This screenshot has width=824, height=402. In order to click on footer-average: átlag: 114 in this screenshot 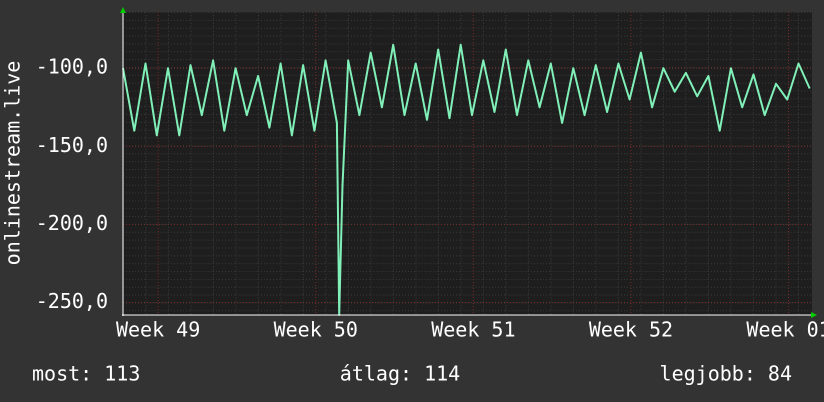, I will do `click(400, 374)`.